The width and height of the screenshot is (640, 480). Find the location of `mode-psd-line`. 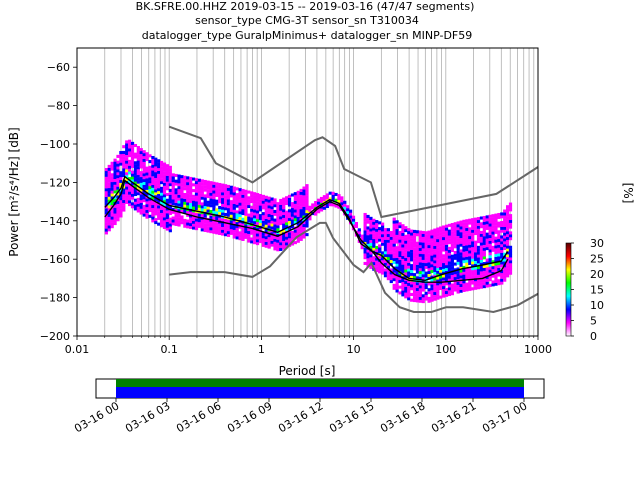

mode-psd-line is located at coordinates (306, 228).